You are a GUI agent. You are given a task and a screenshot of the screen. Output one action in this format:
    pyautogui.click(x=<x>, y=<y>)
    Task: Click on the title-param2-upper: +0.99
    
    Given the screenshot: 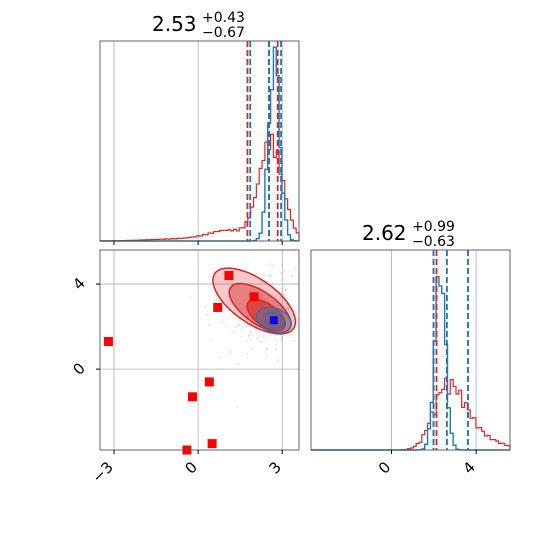 What is the action you would take?
    pyautogui.click(x=433, y=227)
    